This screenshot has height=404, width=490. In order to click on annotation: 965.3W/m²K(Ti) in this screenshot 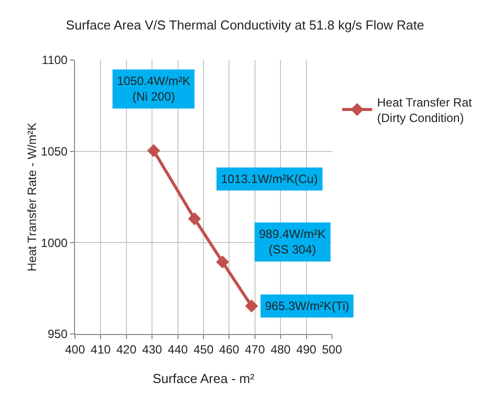, I will do `click(307, 306)`.